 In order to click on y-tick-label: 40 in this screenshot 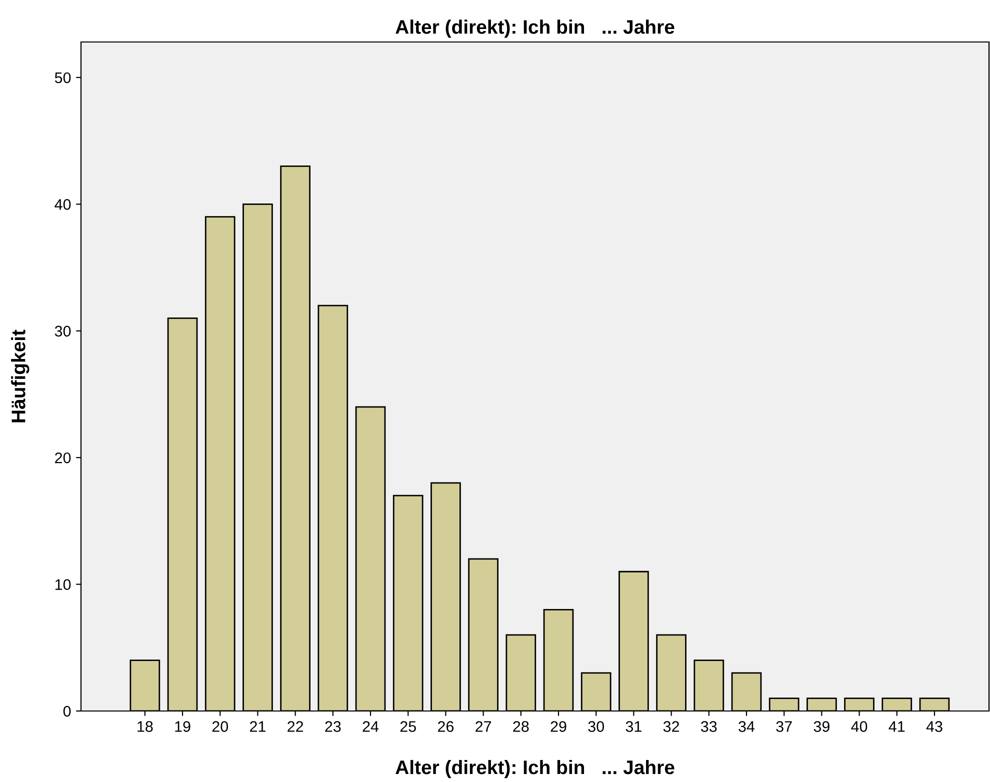, I will do `click(62, 204)`.